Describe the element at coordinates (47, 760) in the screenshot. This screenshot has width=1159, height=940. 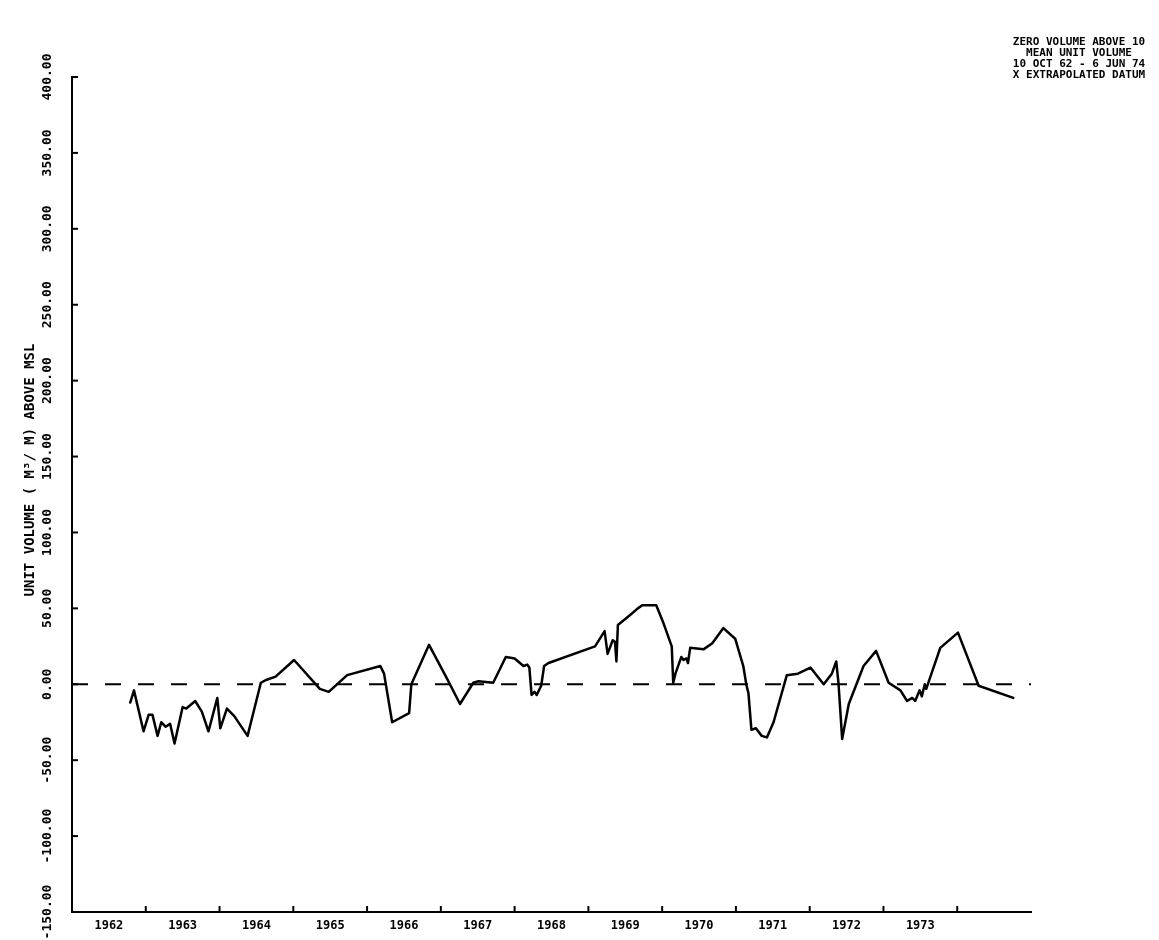
I see `y-tick-label: -50.00` at that location.